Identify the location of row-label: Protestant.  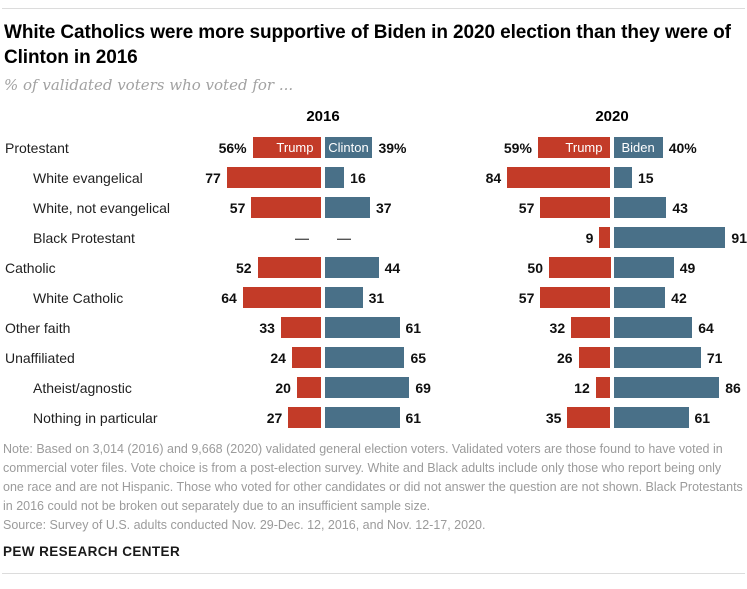
(37, 148).